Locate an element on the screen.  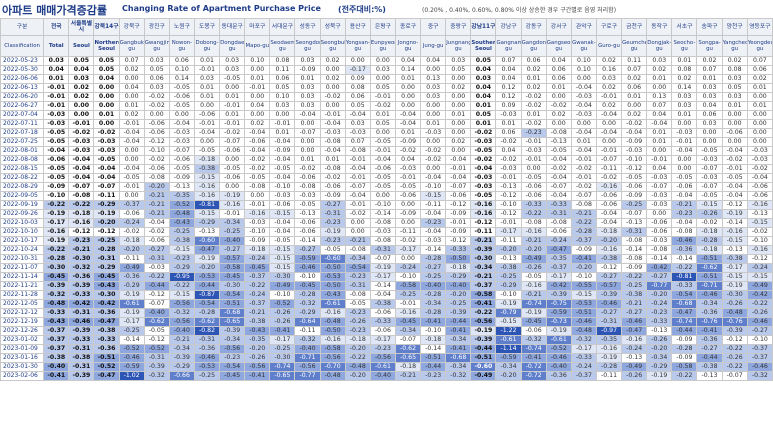
rate-cell: -0.76 is located at coordinates (734, 322).